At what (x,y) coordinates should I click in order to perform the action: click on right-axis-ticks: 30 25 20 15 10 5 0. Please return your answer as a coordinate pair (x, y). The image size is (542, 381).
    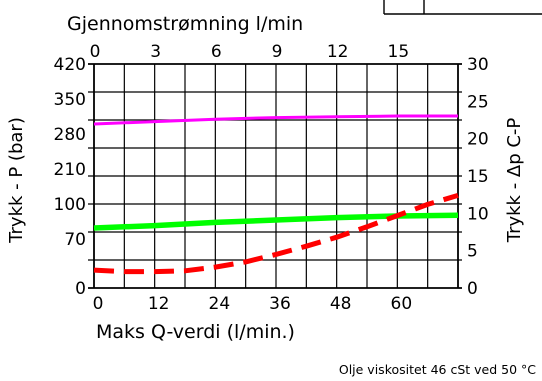
    Looking at the image, I should click on (478, 177).